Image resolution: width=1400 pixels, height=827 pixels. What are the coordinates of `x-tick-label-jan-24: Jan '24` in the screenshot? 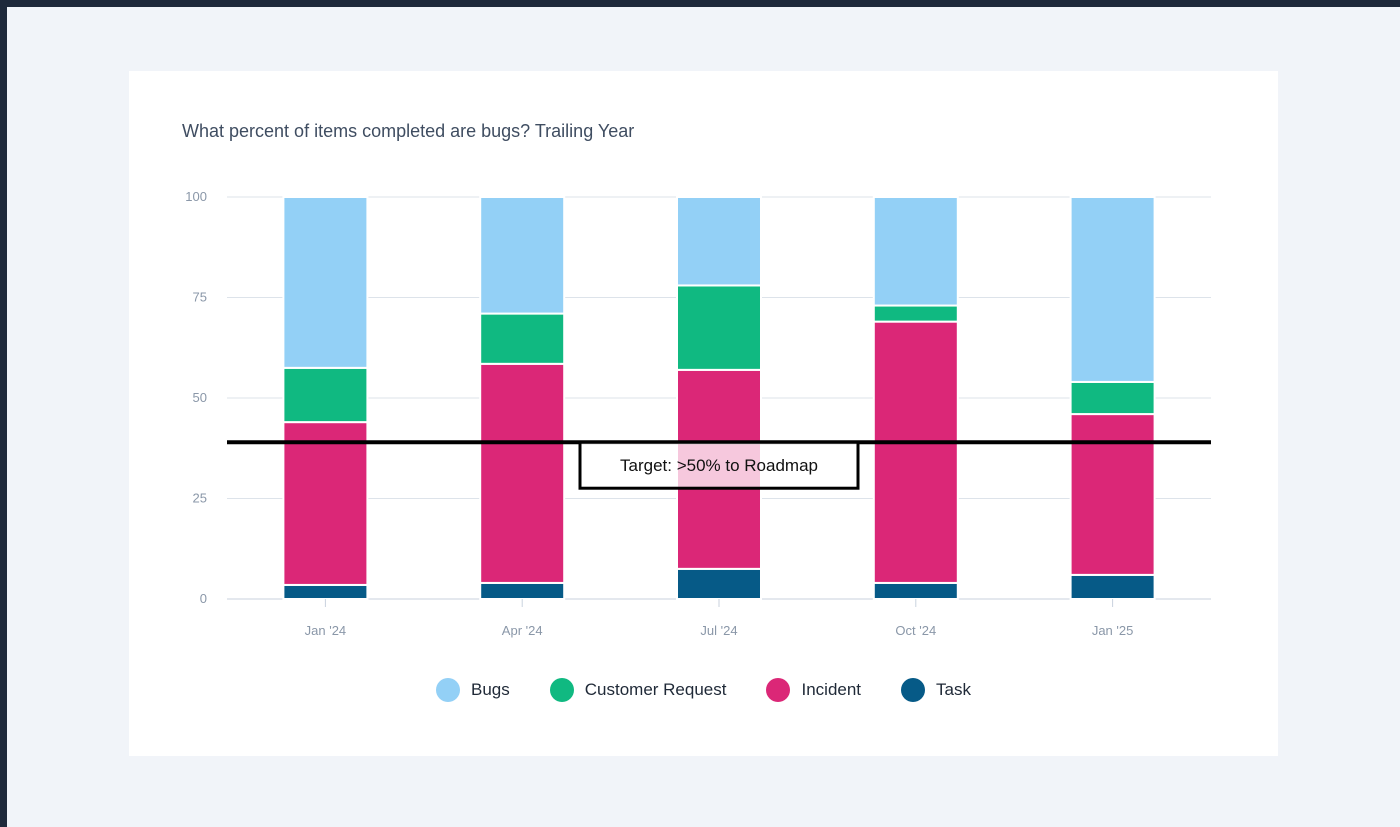 It's located at (326, 630).